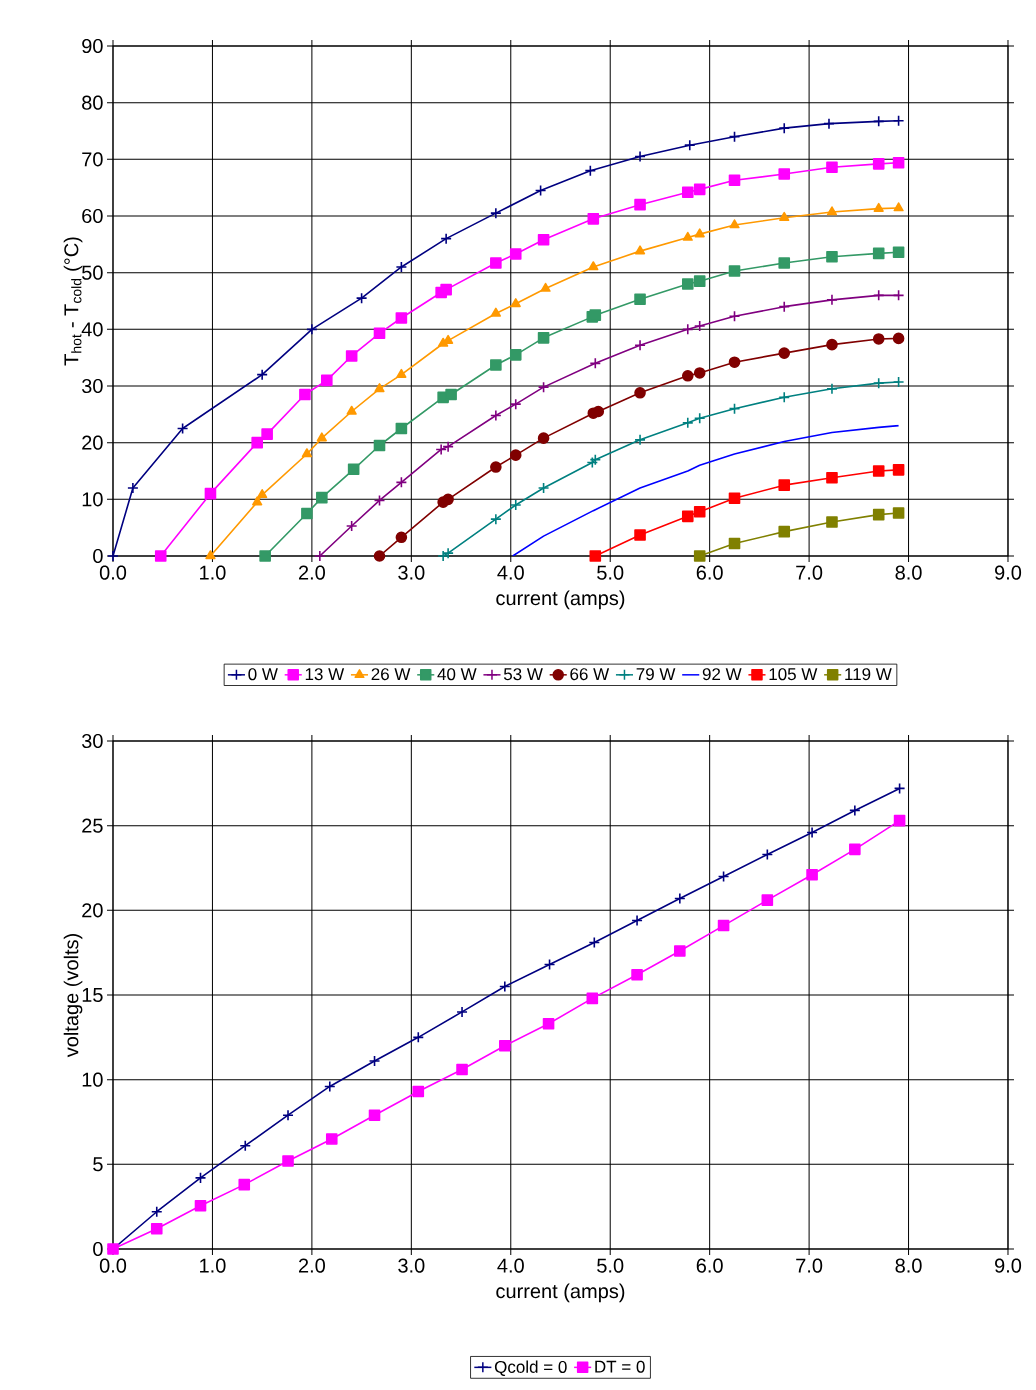  What do you see at coordinates (263, 674) in the screenshot?
I see `legend-label: 0 W` at bounding box center [263, 674].